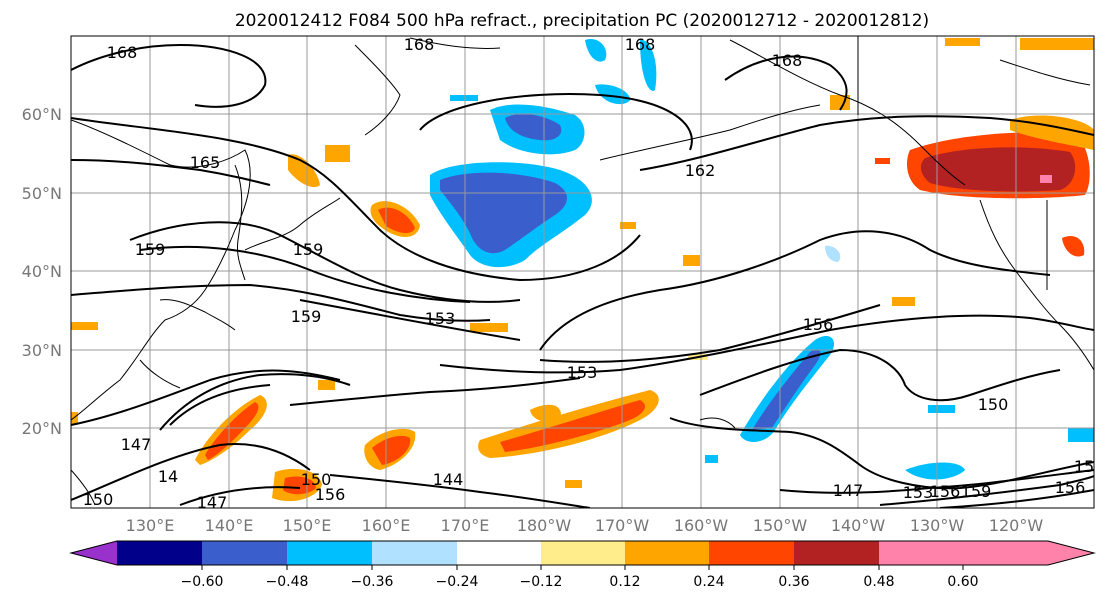 The width and height of the screenshot is (1105, 601). I want to click on contour-label: 144, so click(448, 479).